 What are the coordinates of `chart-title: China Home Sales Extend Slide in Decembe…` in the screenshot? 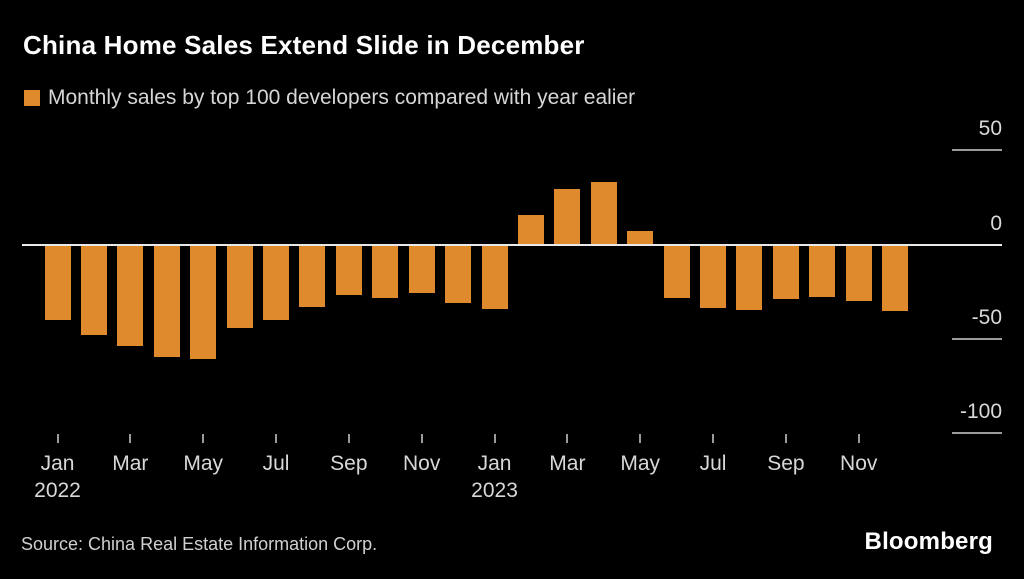 It's located at (304, 45).